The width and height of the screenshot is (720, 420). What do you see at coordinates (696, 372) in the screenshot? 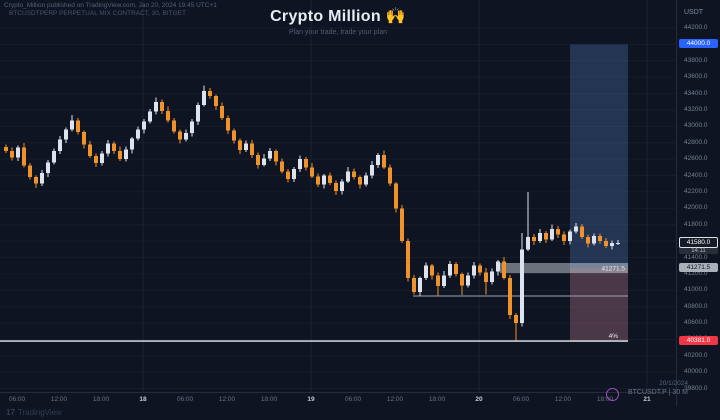
I see `price-tick: 40000.0` at bounding box center [696, 372].